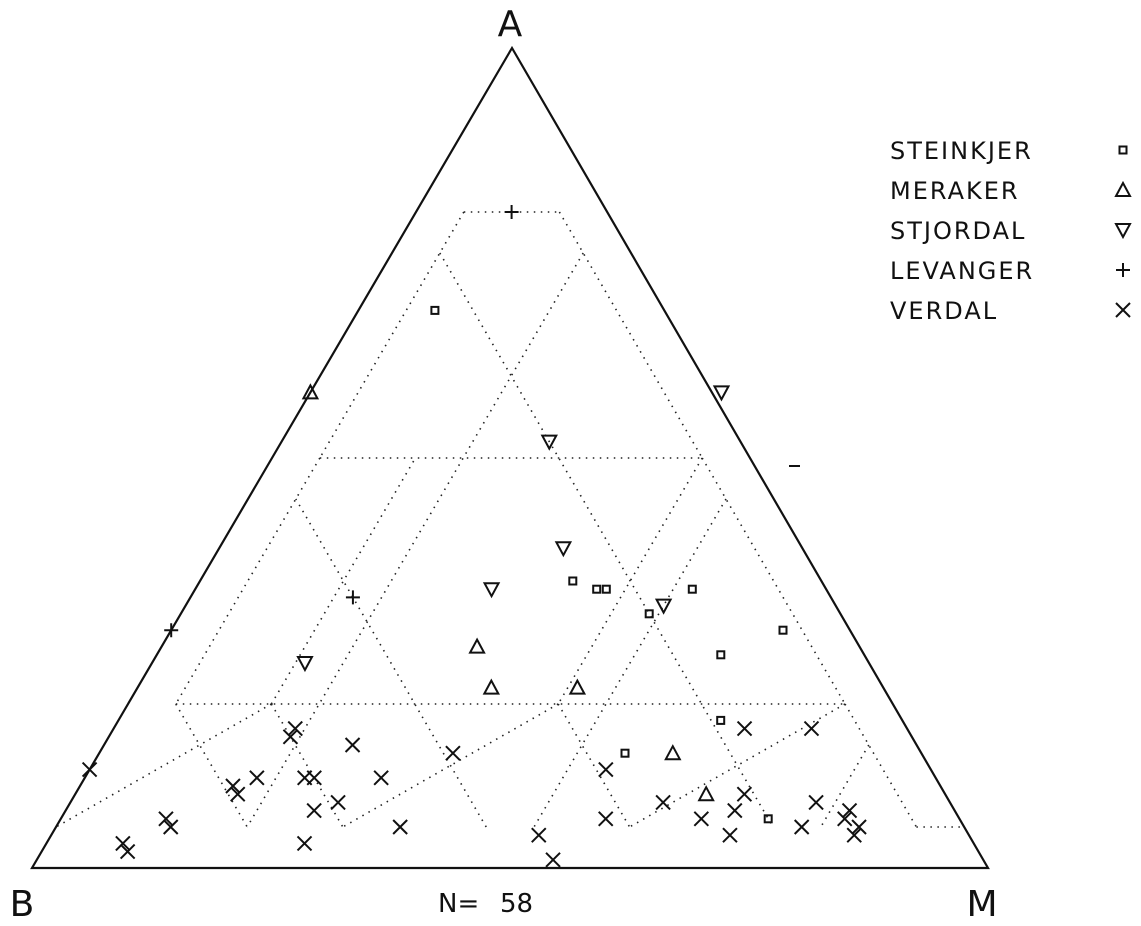 The width and height of the screenshot is (1141, 926). Describe the element at coordinates (22, 904) in the screenshot. I see `vertex-label-left: B` at that location.